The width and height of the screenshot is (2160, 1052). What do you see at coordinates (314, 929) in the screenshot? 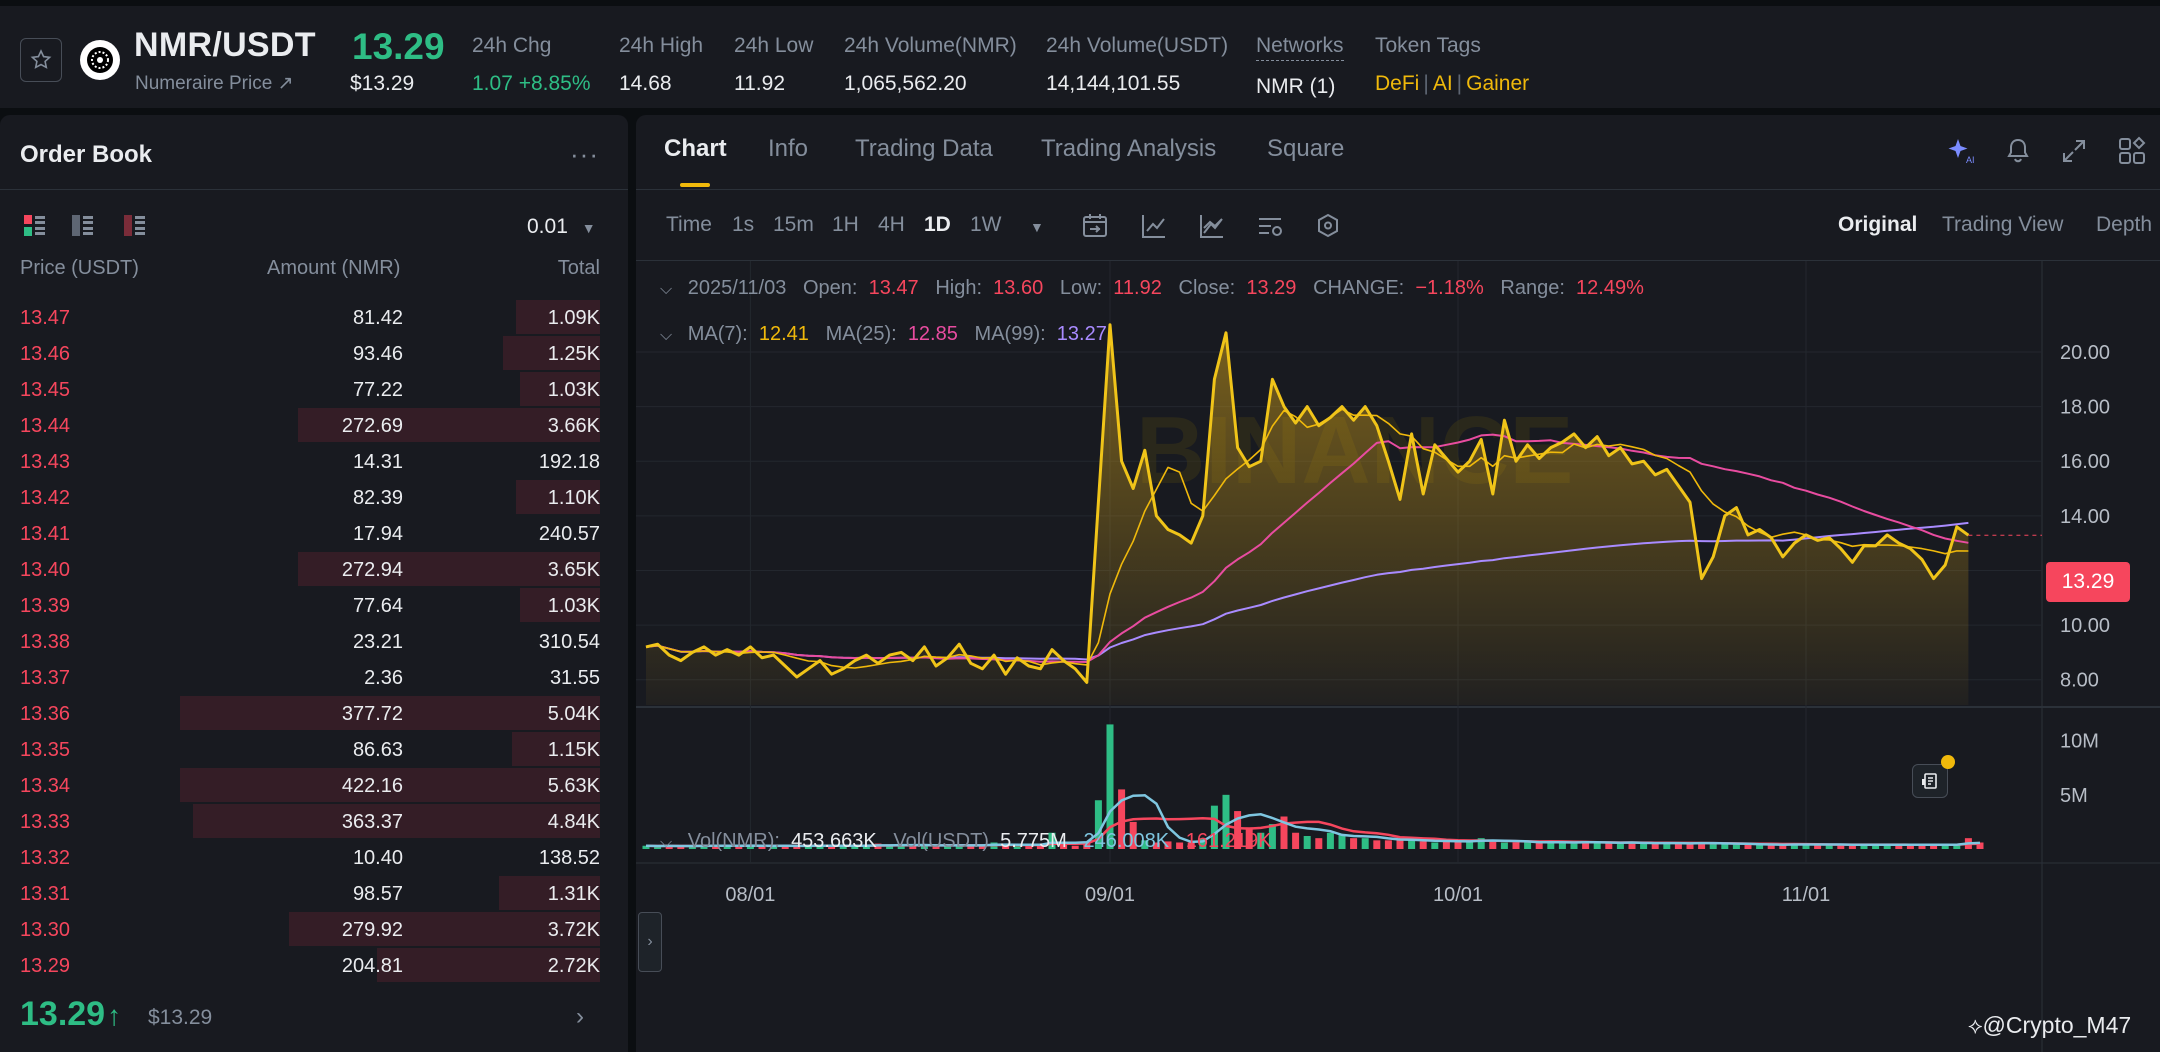
I see `ask-row: 13.30 279.92 3.72K` at bounding box center [314, 929].